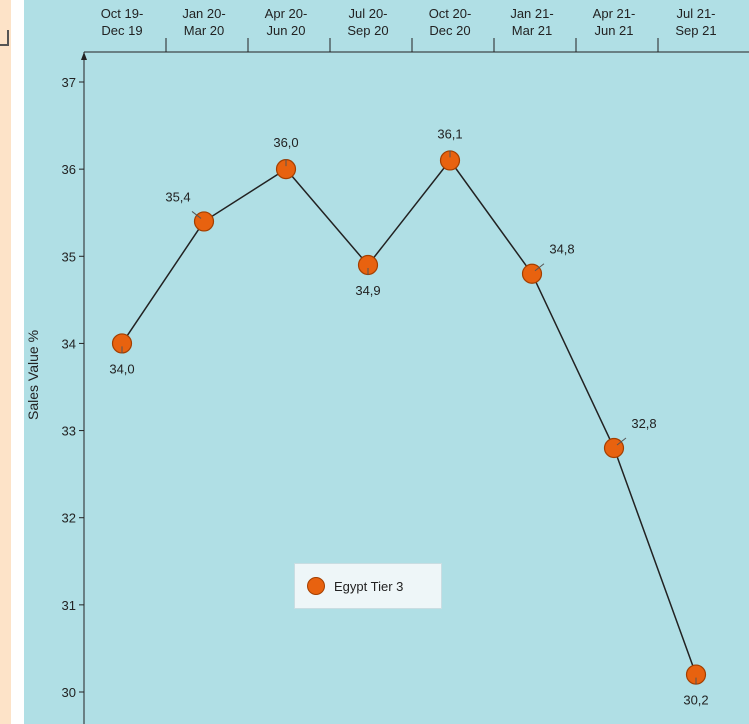 Image resolution: width=749 pixels, height=724 pixels. Describe the element at coordinates (203, 22) in the screenshot. I see `x-tick-label-jan-20-mar-20: Jan 20- Mar 20` at that location.